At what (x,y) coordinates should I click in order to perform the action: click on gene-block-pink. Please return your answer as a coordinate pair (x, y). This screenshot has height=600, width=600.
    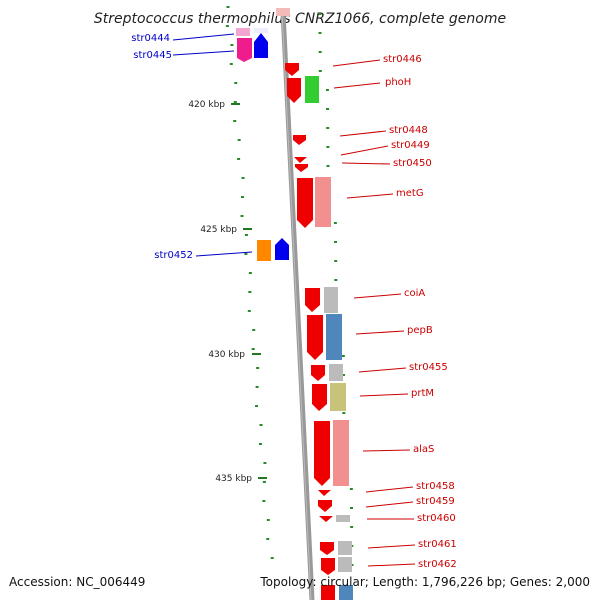
    Looking at the image, I should click on (244, 50).